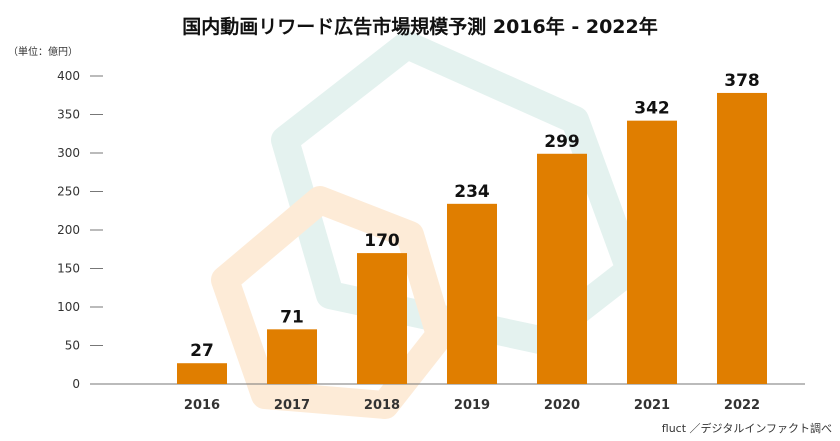  What do you see at coordinates (472, 293) in the screenshot?
I see `bar-2019` at bounding box center [472, 293].